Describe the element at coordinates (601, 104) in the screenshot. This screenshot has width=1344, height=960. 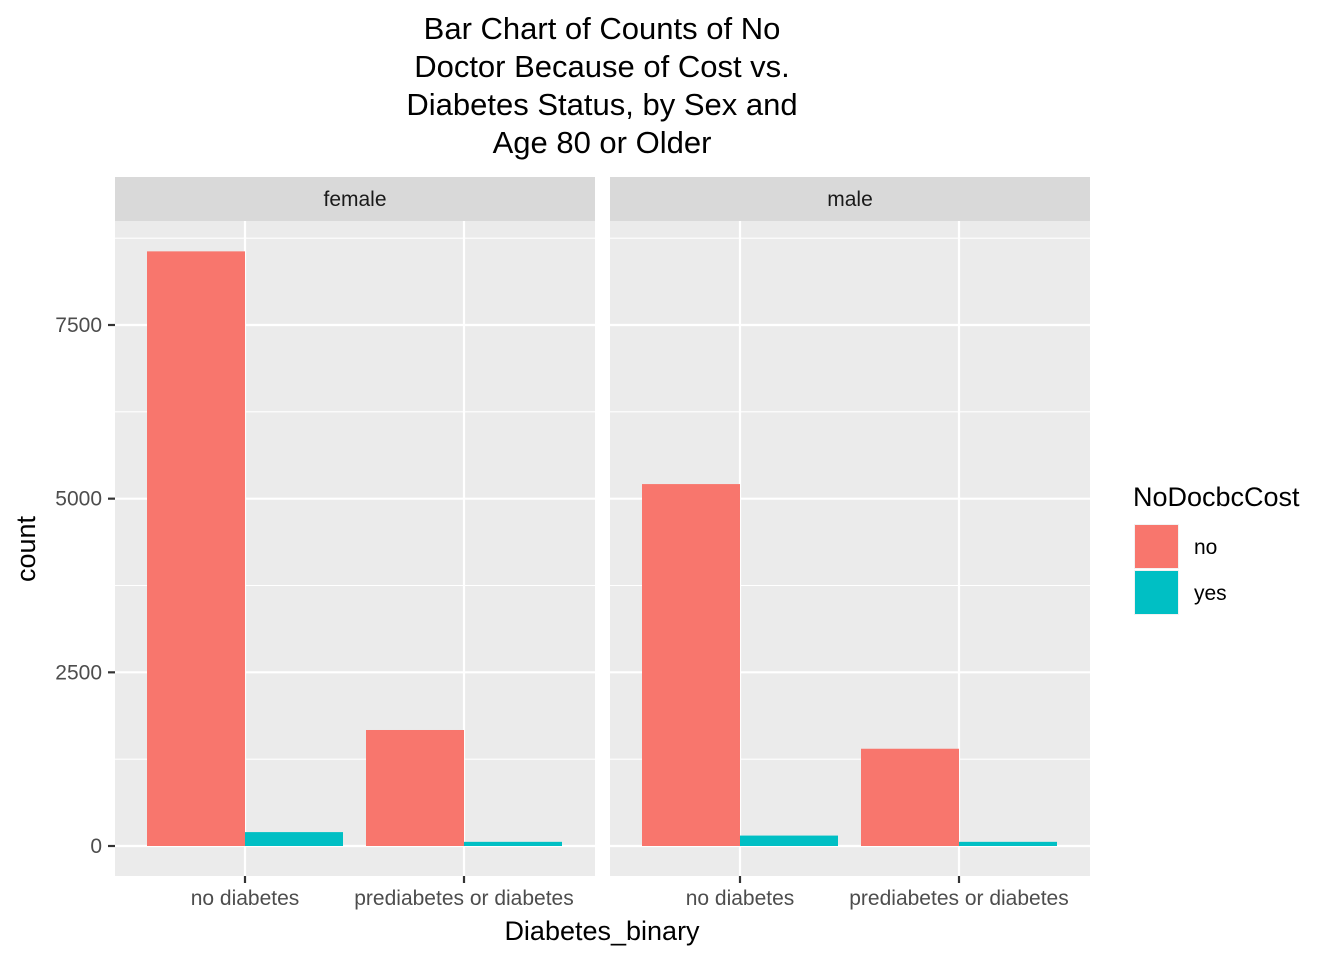
I see `title-line-3: Diabetes Status, by Sex and` at that location.